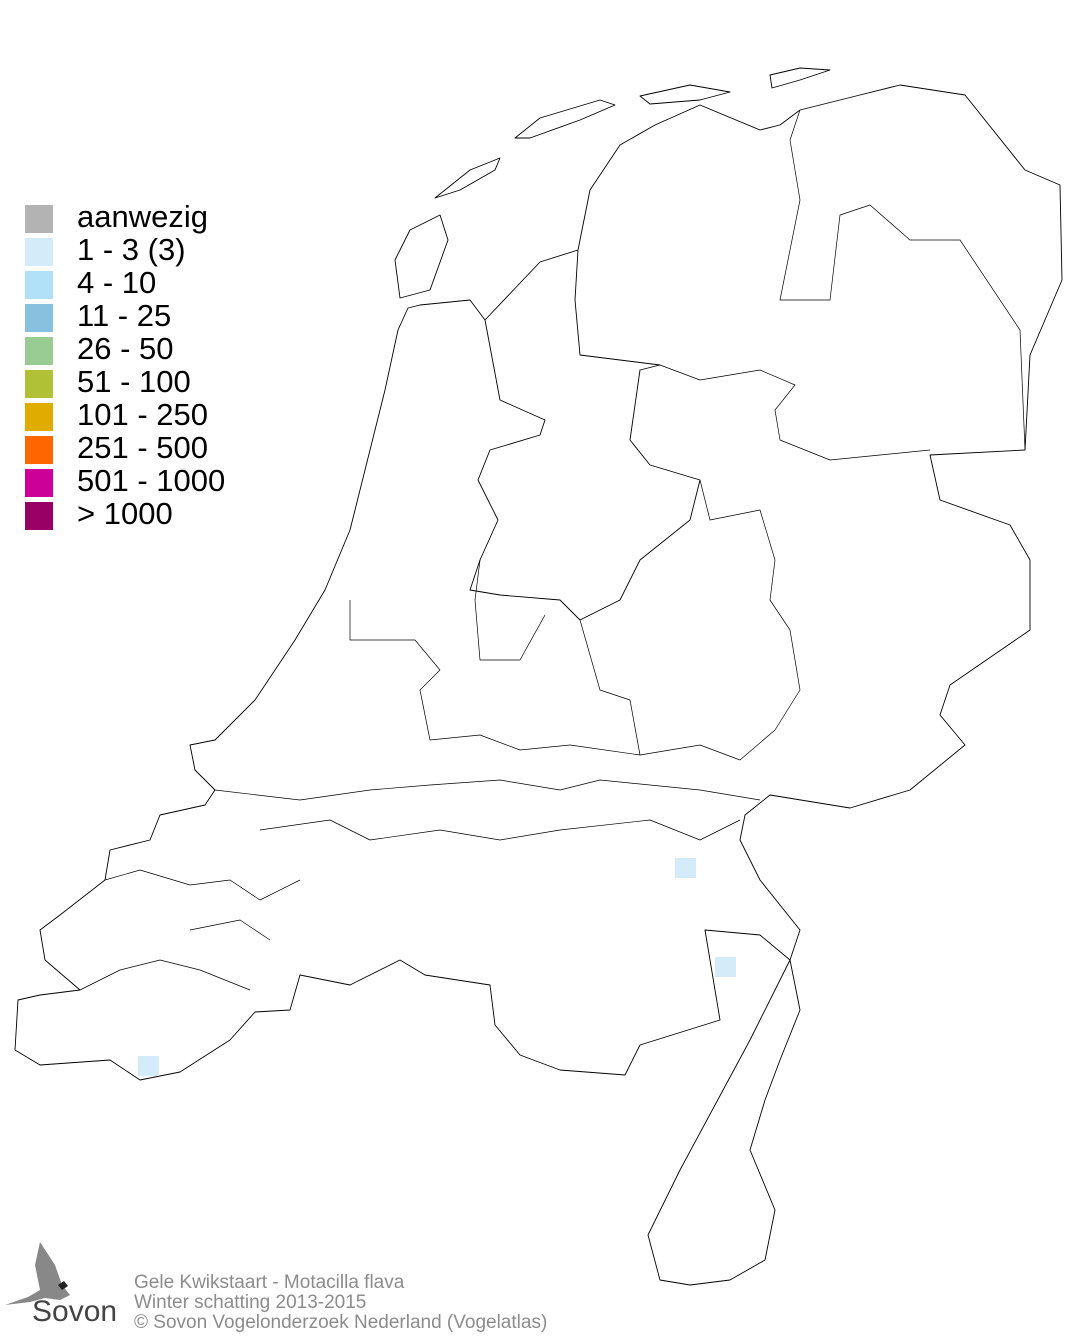 The height and width of the screenshot is (1340, 1074). I want to click on logo-text: Sovon, so click(75, 1311).